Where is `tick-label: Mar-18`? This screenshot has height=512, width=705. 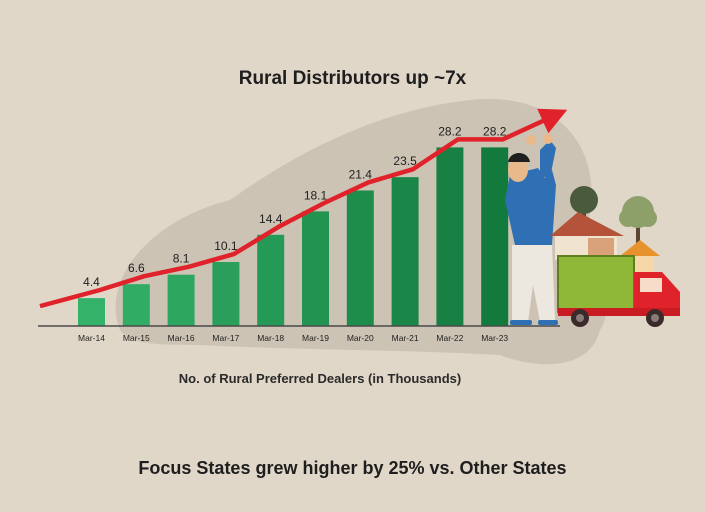 tick-label: Mar-18 is located at coordinates (270, 338).